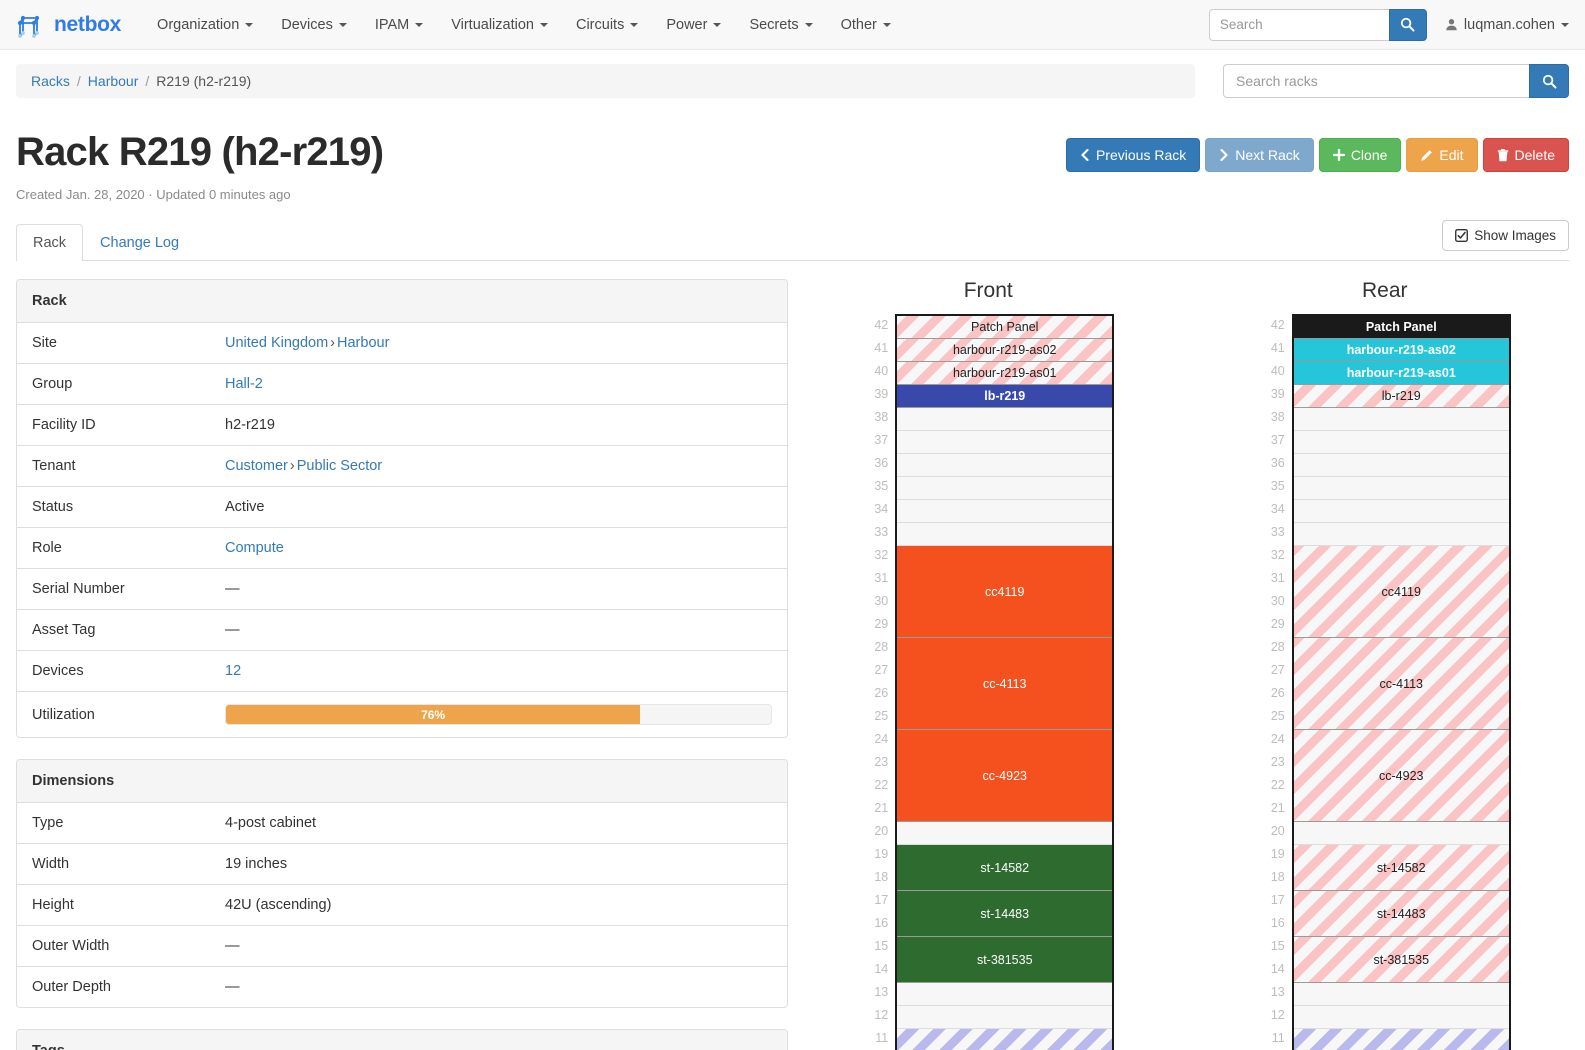  What do you see at coordinates (1277, 578) in the screenshot?
I see `unit-number-31: 31` at bounding box center [1277, 578].